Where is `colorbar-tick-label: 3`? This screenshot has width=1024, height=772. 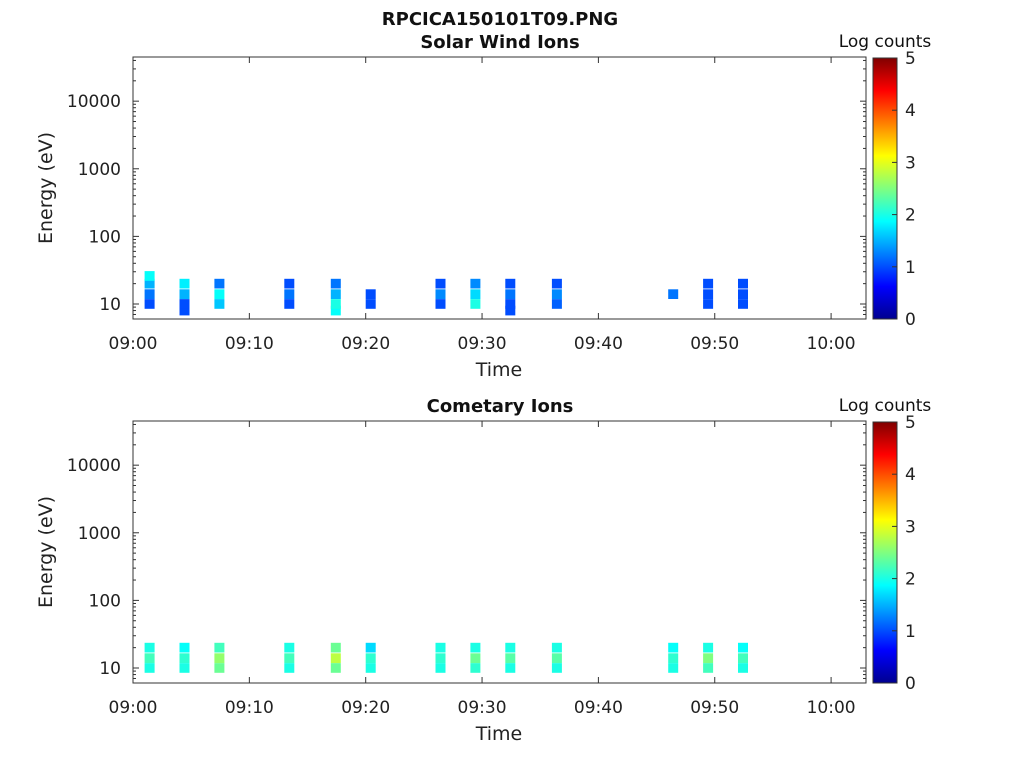 colorbar-tick-label: 3 is located at coordinates (910, 527).